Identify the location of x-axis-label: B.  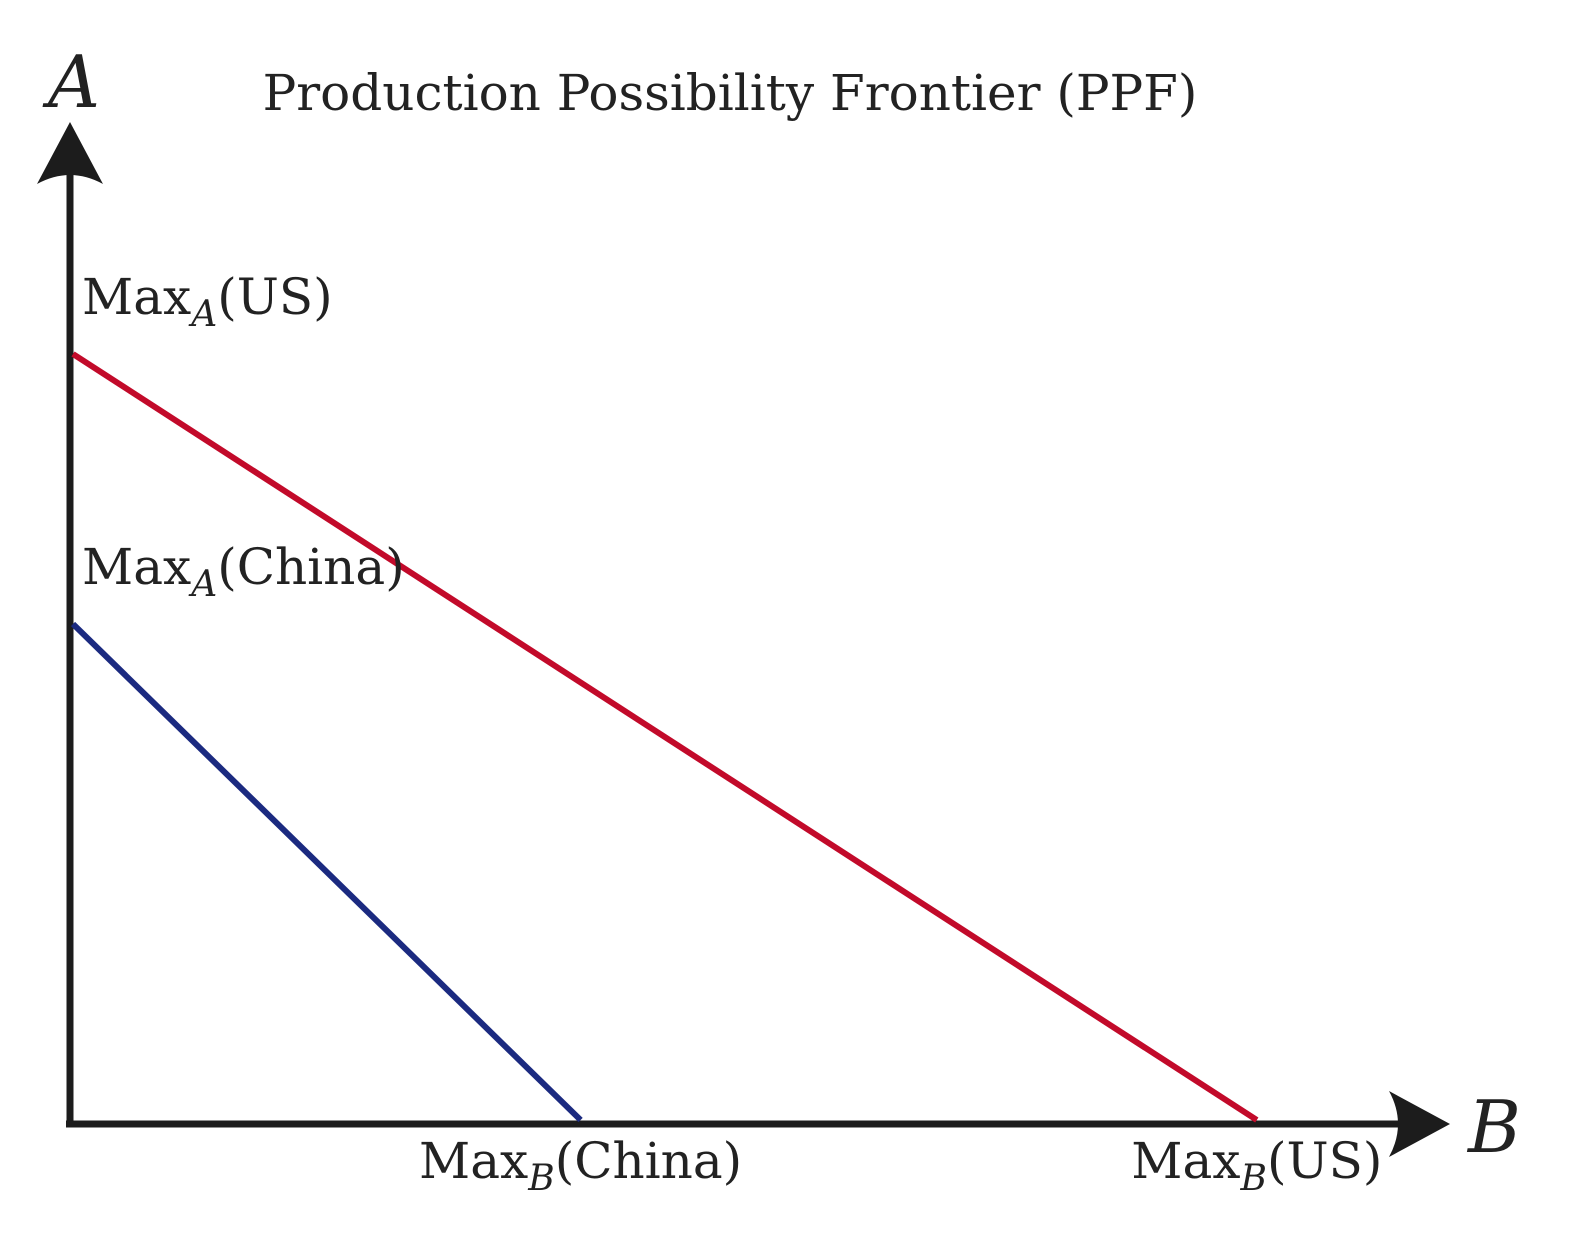
(1493, 1127).